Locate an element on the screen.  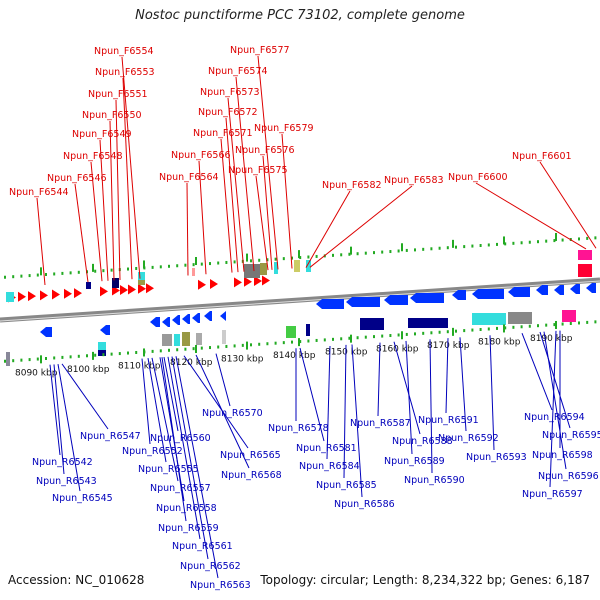
reverse-gene-label: Npun_R6592 is located at coordinates (468, 438).